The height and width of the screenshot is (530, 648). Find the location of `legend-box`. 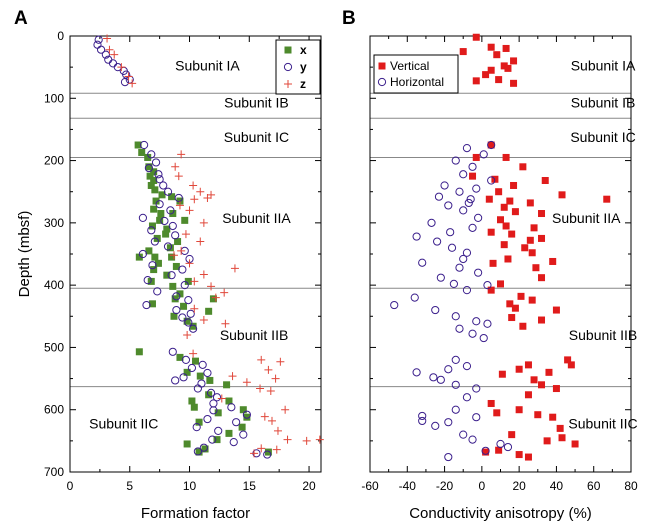

legend-box is located at coordinates (298, 67).